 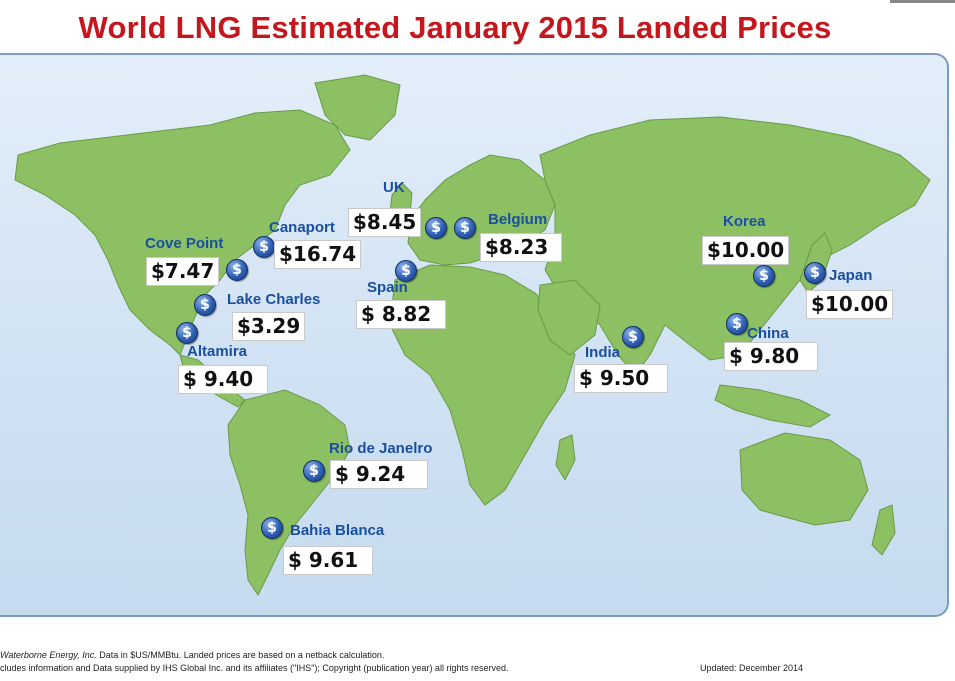 I want to click on city-label-spain: Spain, so click(x=387, y=287).